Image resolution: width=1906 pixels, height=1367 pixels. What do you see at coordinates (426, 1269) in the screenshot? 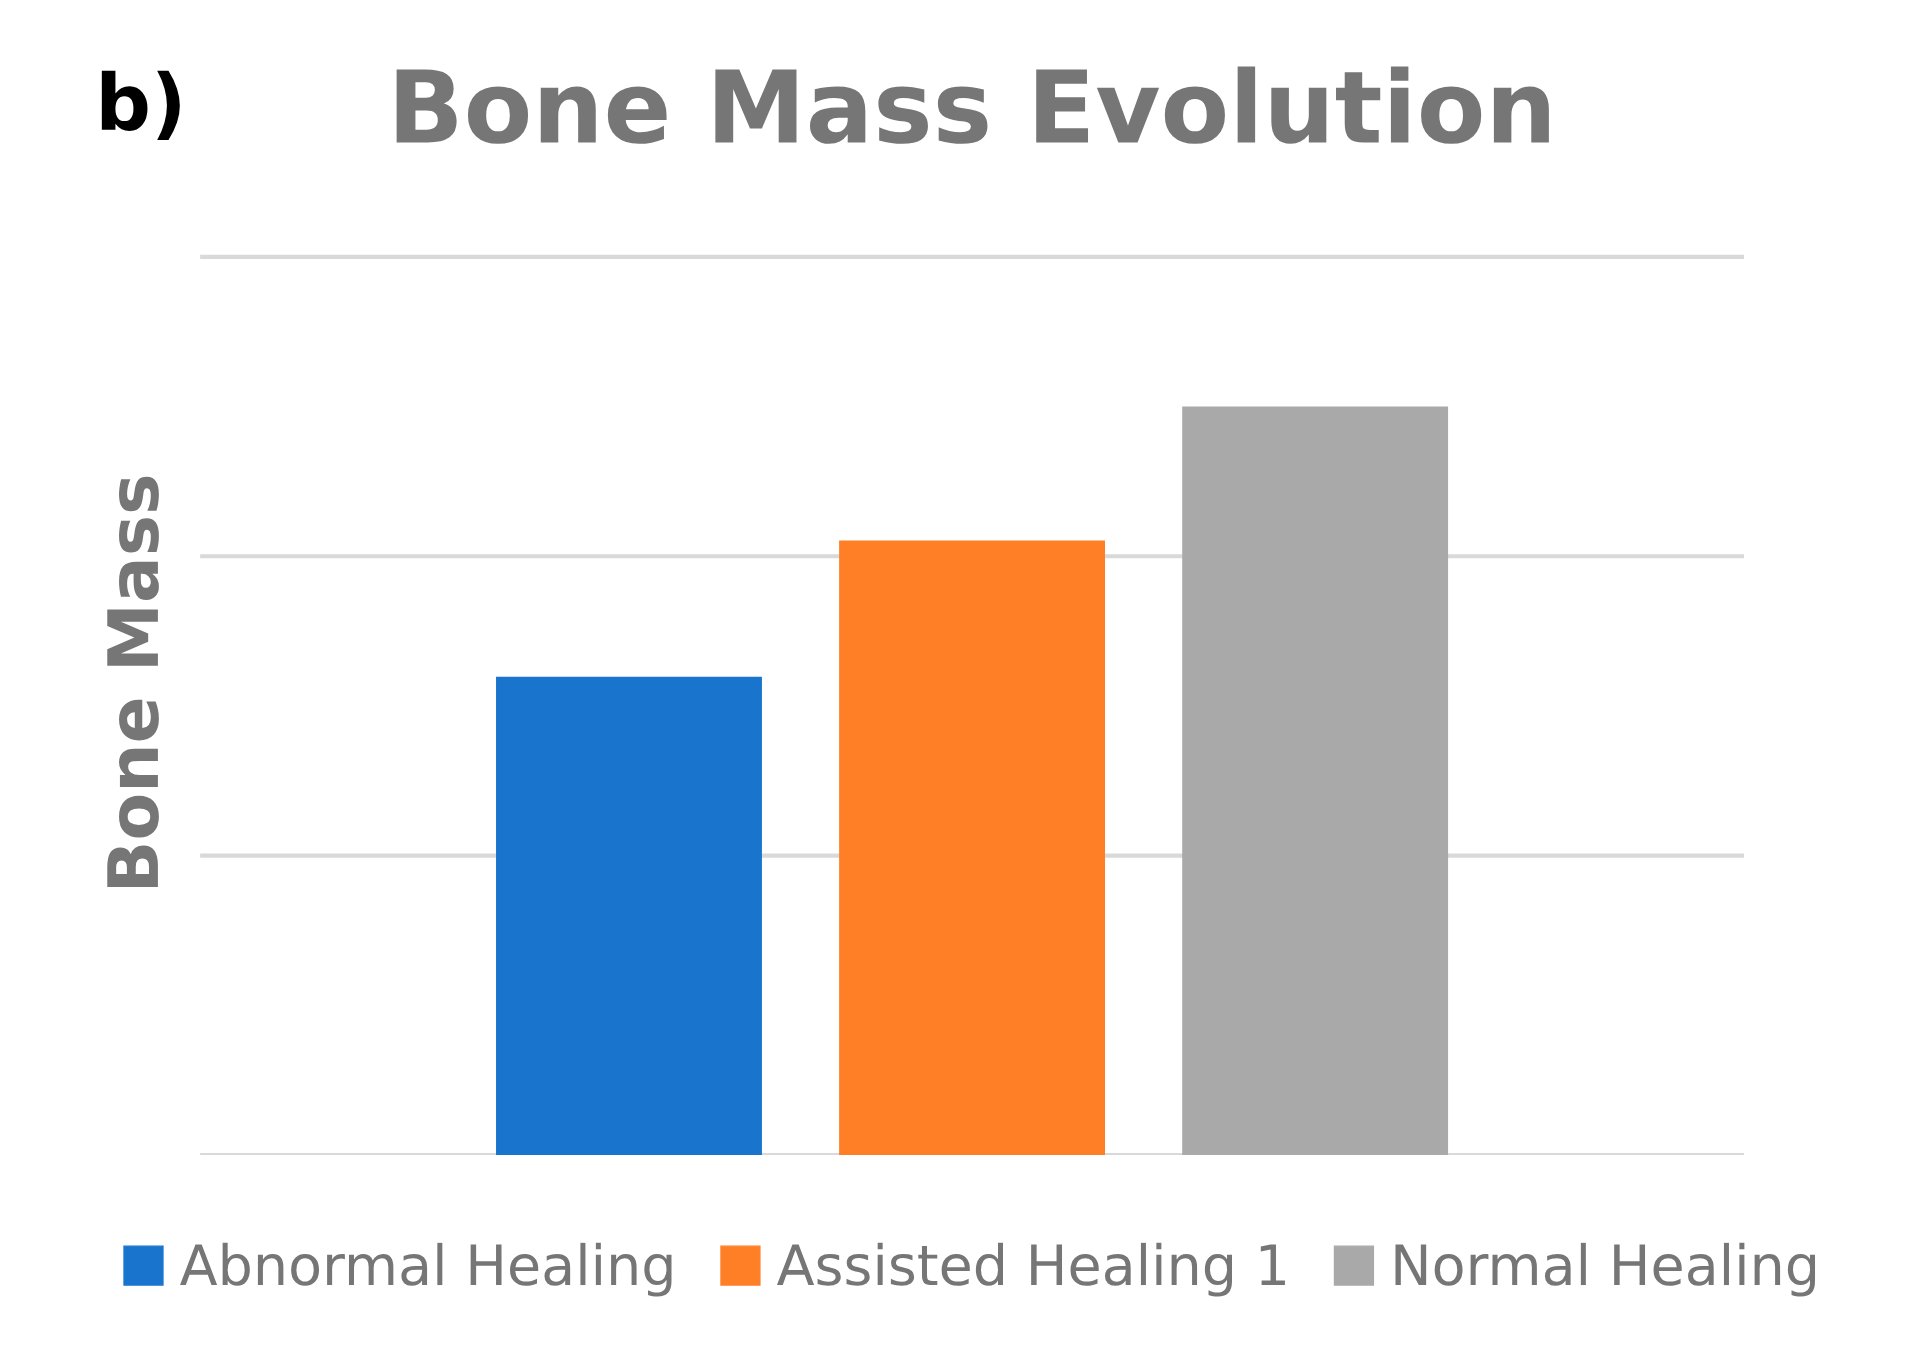
I see `legend-label: Abnormal Healing` at bounding box center [426, 1269].